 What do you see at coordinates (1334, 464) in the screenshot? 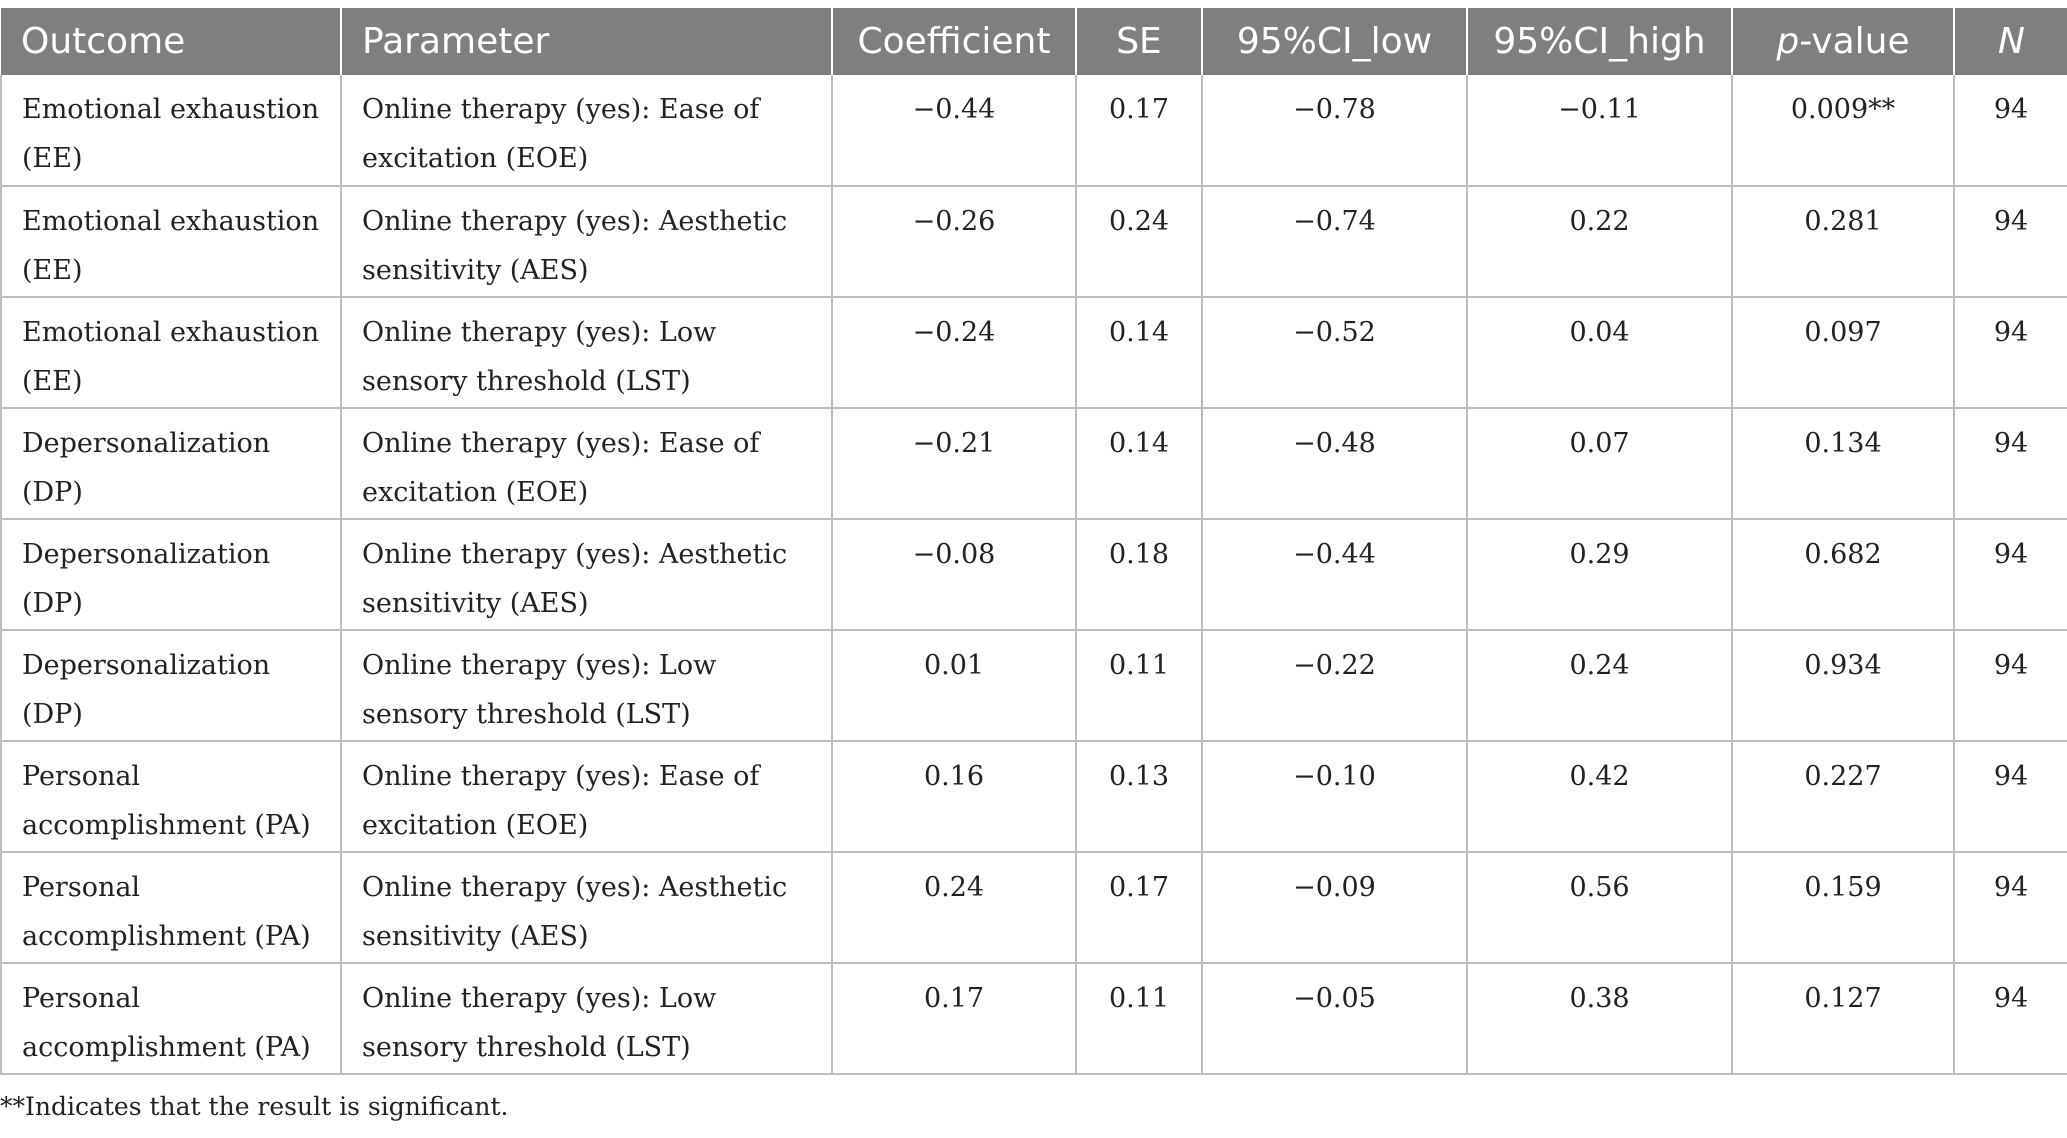
I see `cell-ci-low: −0.48` at bounding box center [1334, 464].